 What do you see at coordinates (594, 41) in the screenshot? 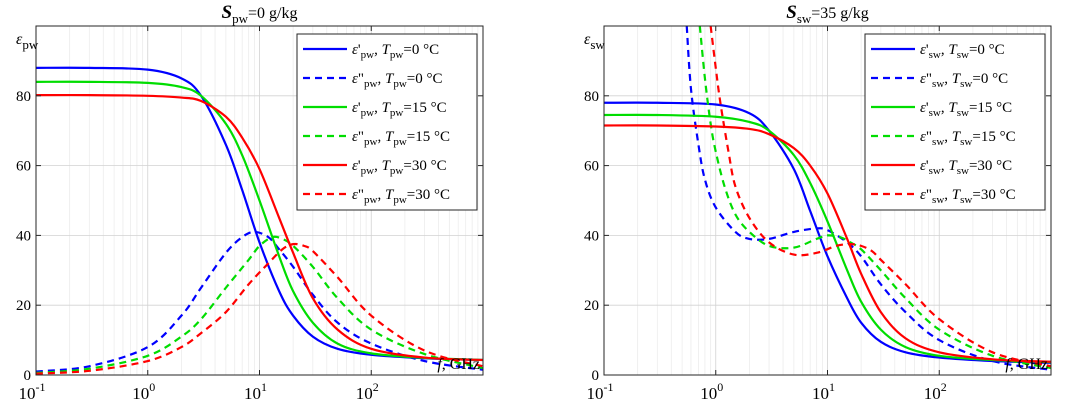
I see `y-axis-label: εsw` at bounding box center [594, 41].